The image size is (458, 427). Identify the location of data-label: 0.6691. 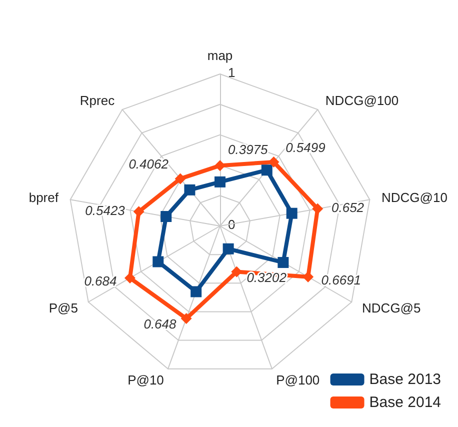
(341, 280).